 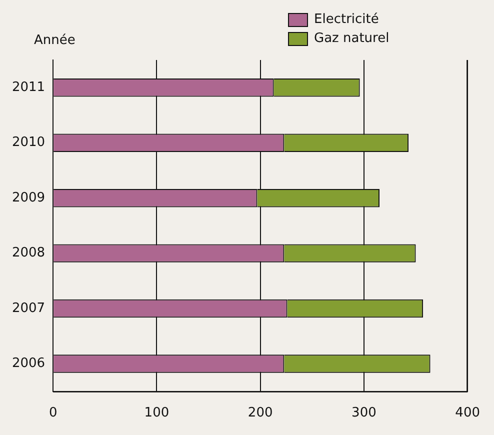 What do you see at coordinates (29, 364) in the screenshot?
I see `y-tick-label: 2006` at bounding box center [29, 364].